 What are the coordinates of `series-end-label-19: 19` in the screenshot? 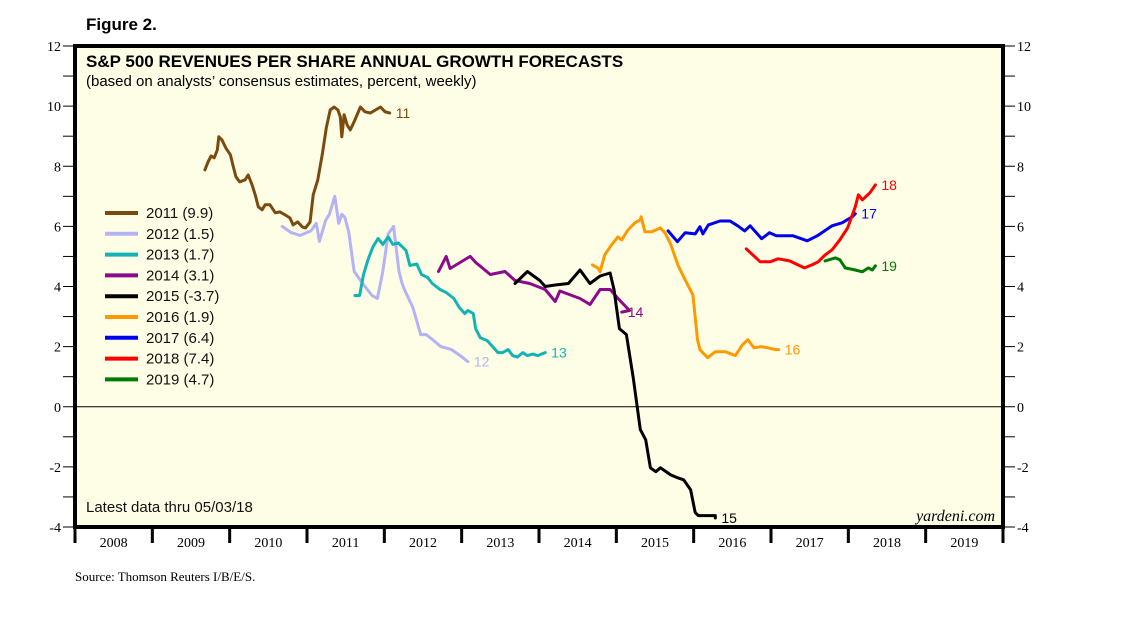 It's located at (889, 266).